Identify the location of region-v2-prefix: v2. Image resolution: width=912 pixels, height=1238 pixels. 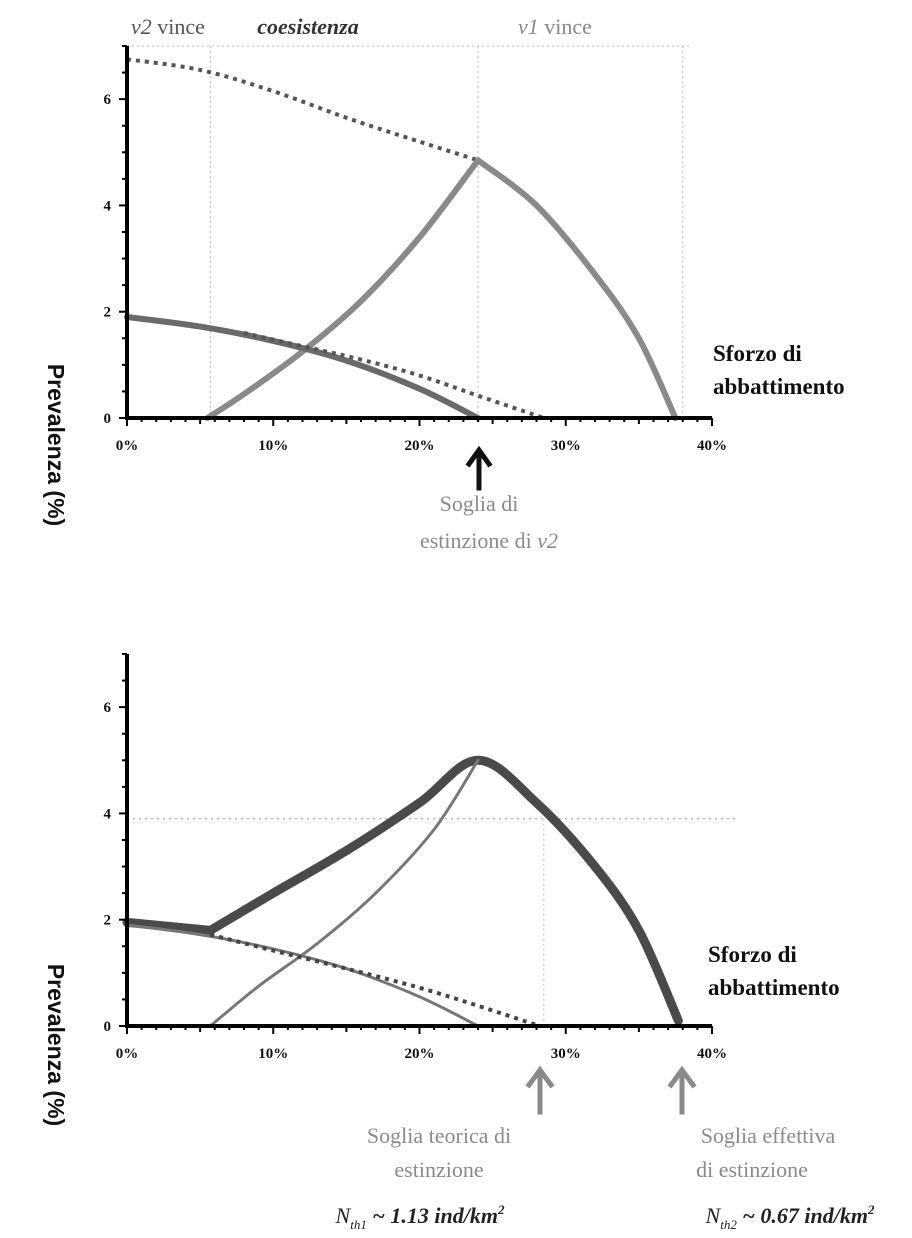
(141, 26).